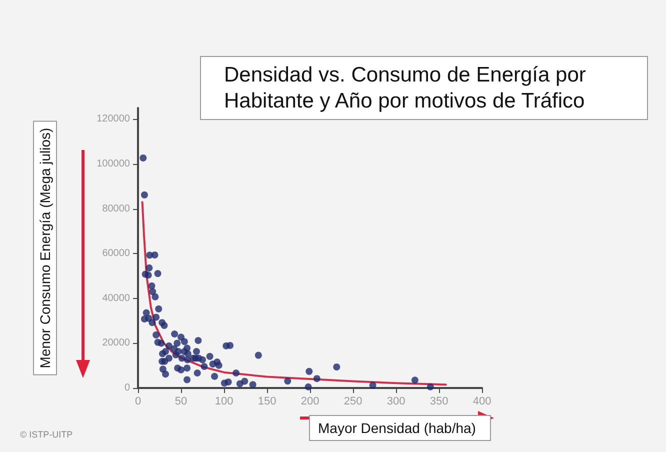 This screenshot has height=452, width=666. What do you see at coordinates (45, 248) in the screenshot?
I see `y-axis-title: Menor Consumo Energía (Mega julios)` at bounding box center [45, 248].